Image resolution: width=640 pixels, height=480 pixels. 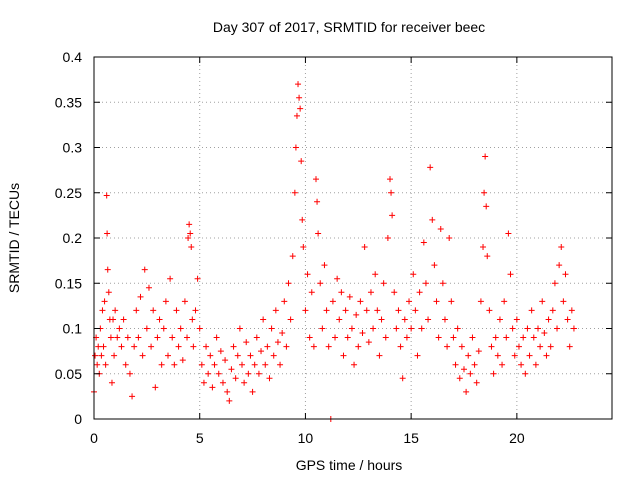 What do you see at coordinates (68, 374) in the screenshot?
I see `y-tick-label: 0.05` at bounding box center [68, 374].